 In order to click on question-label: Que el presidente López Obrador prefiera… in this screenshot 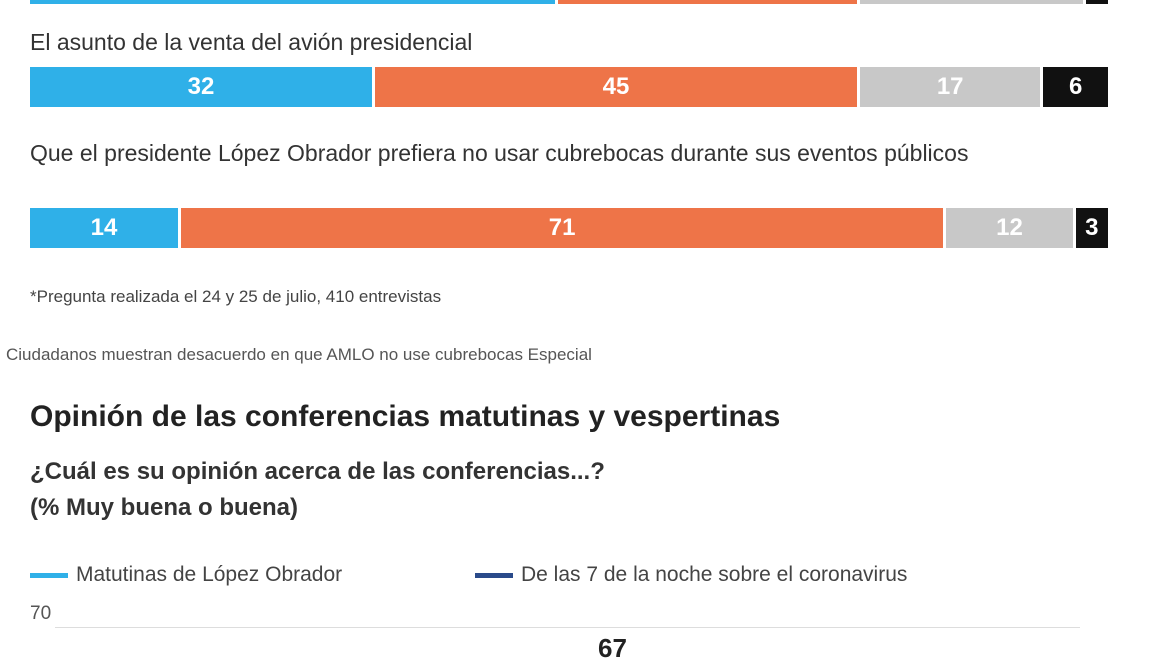, I will do `click(499, 153)`.